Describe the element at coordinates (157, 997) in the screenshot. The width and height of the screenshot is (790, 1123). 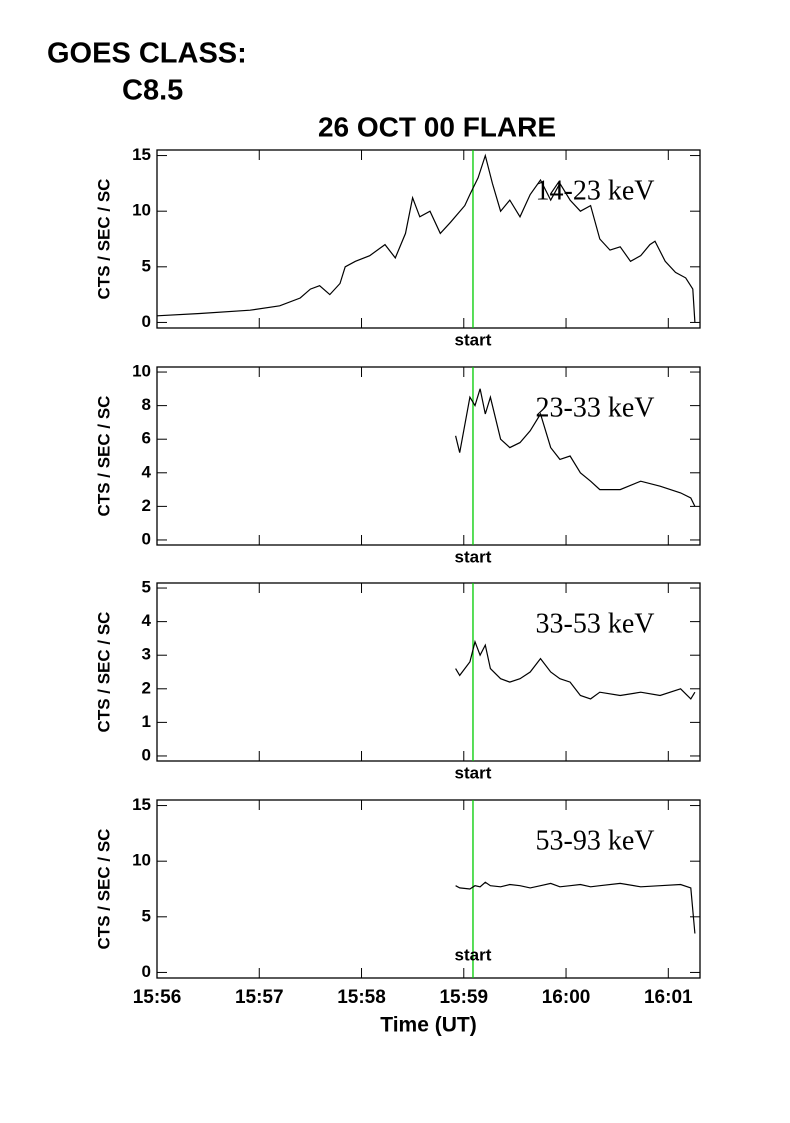
I see `x-tick-label: 15:56` at that location.